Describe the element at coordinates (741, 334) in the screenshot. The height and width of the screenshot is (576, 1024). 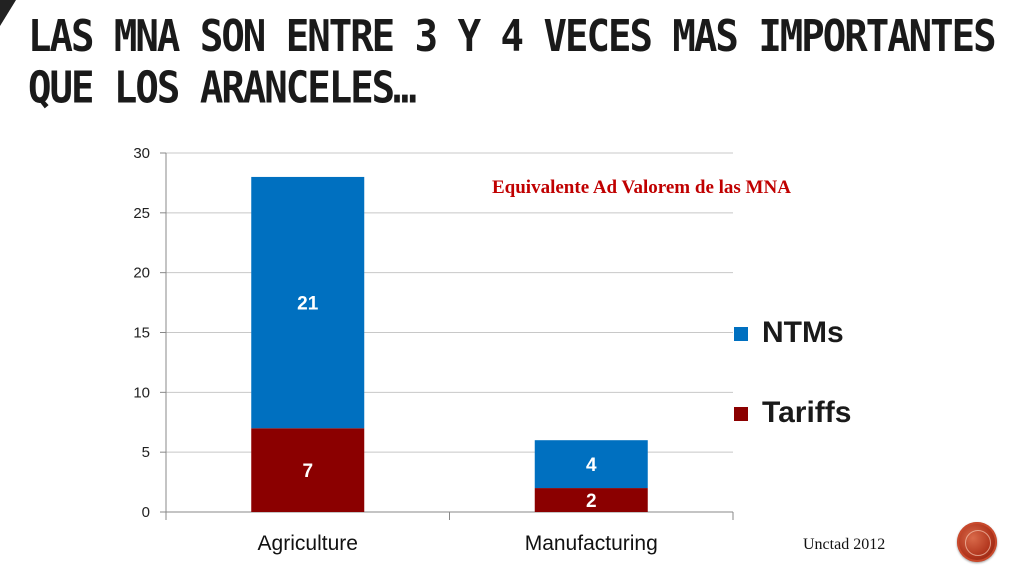
I see `legend-swatch-ntms` at that location.